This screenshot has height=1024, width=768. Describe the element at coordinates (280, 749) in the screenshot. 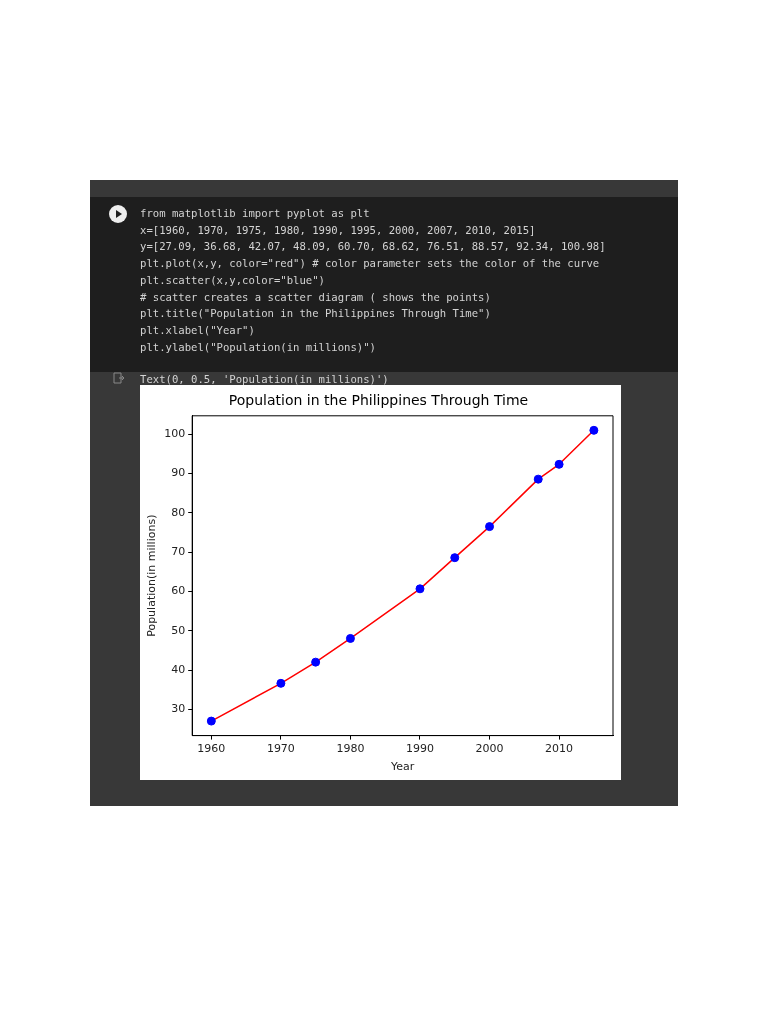

I see `x-tick-label: 1970` at that location.